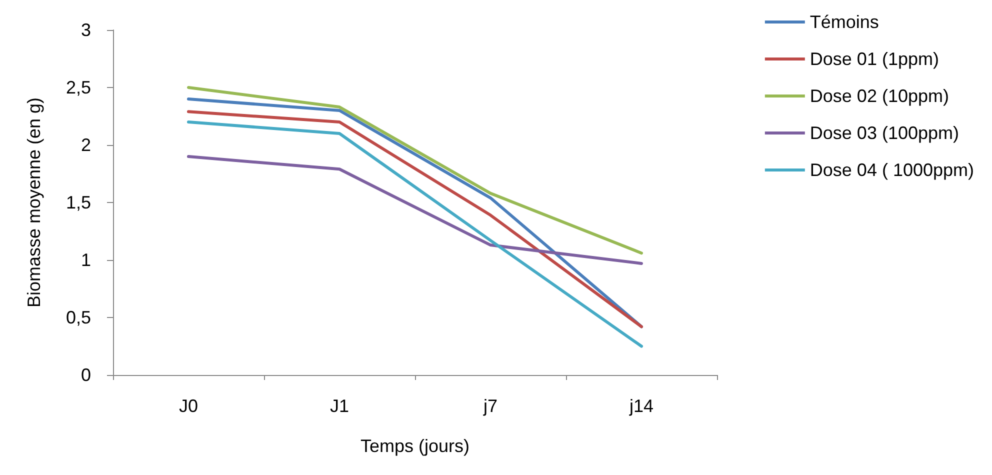  What do you see at coordinates (641, 406) in the screenshot?
I see `x-tick-label: j14` at bounding box center [641, 406].